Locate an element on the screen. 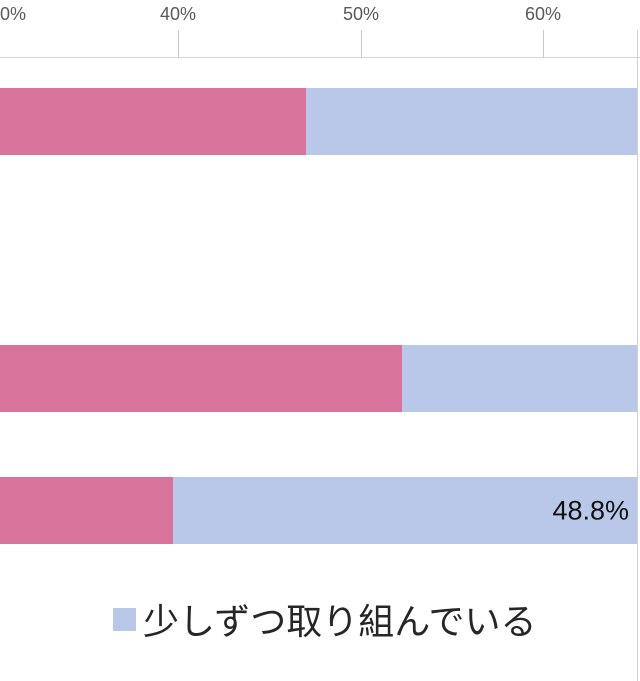 The image size is (640, 681). x-axis-line is located at coordinates (320, 57).